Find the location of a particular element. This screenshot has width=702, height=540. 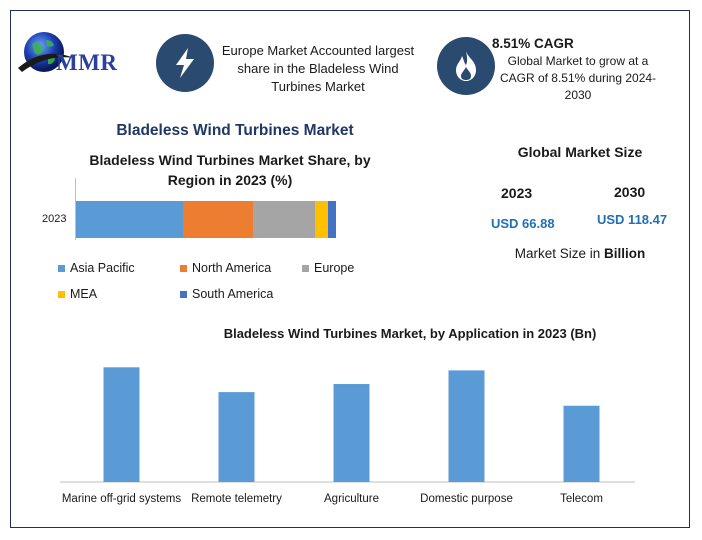

legend-item-europe: Europe is located at coordinates (328, 268).